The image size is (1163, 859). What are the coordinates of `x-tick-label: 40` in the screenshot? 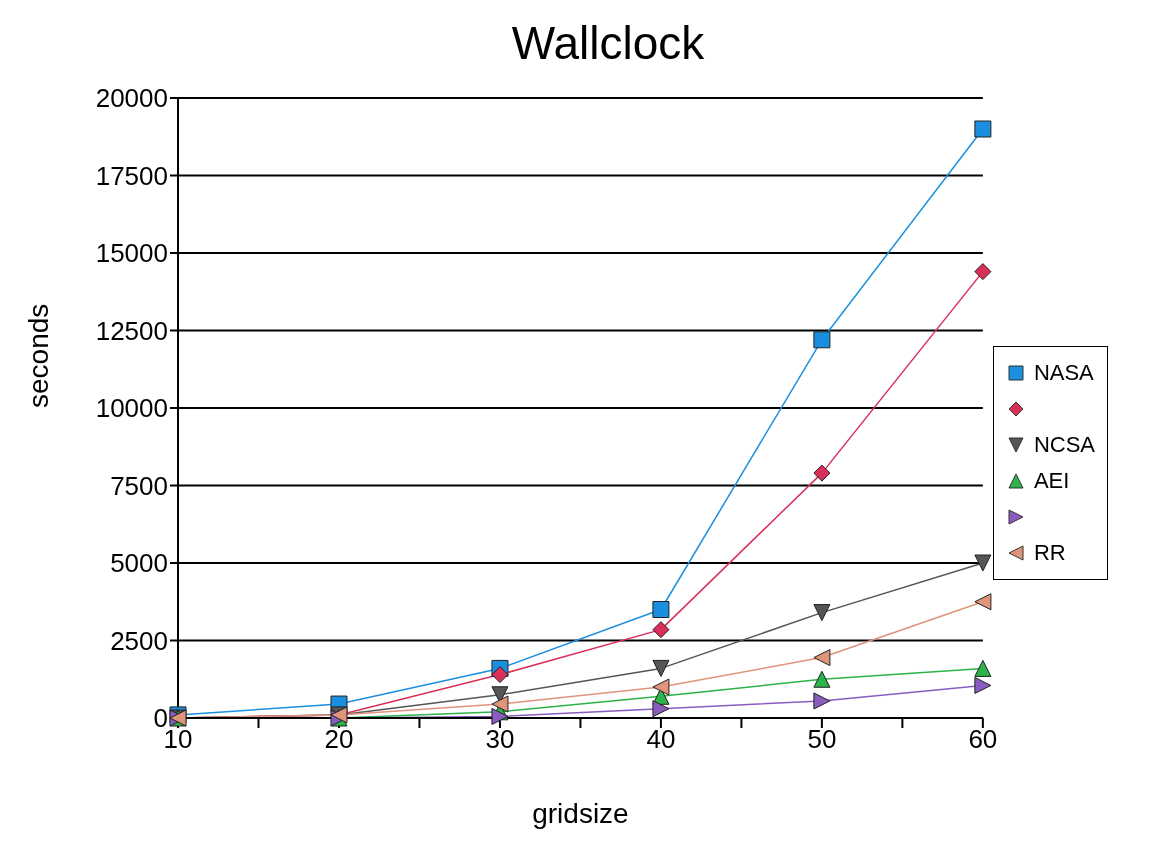 It's located at (661, 739).